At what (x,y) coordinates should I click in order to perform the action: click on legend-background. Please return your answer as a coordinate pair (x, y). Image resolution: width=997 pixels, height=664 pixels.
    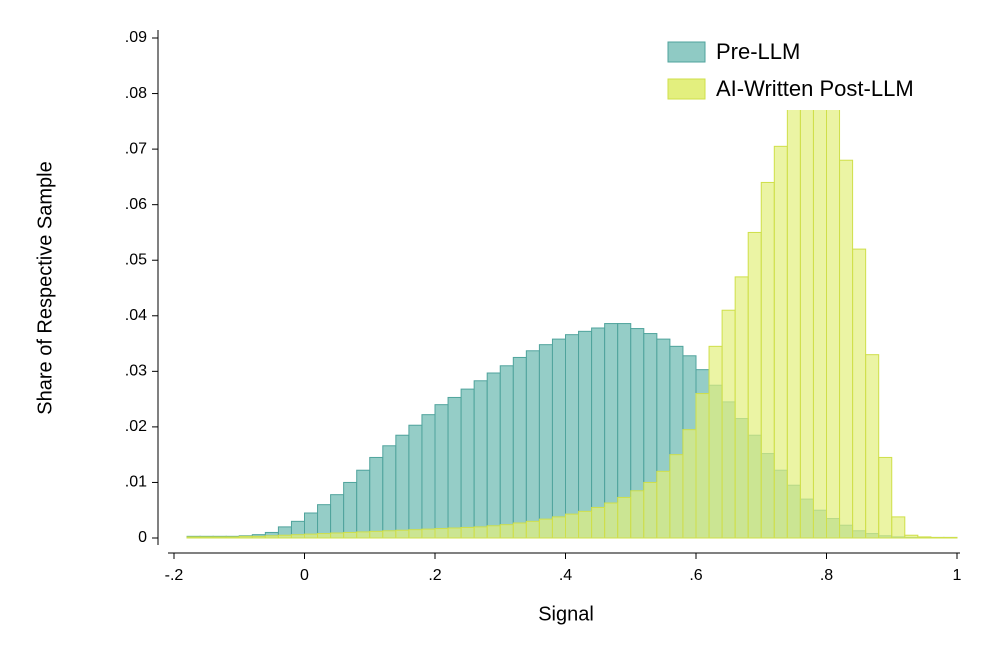
    Looking at the image, I should click on (810, 71).